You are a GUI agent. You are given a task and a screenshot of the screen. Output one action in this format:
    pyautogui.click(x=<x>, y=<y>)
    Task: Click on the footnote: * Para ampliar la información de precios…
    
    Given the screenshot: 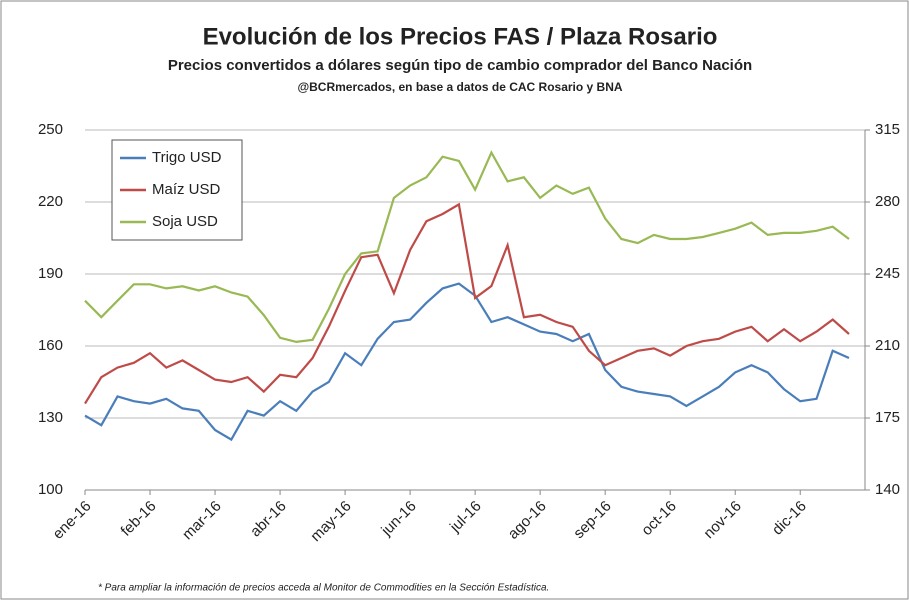 What is the action you would take?
    pyautogui.click(x=323, y=588)
    